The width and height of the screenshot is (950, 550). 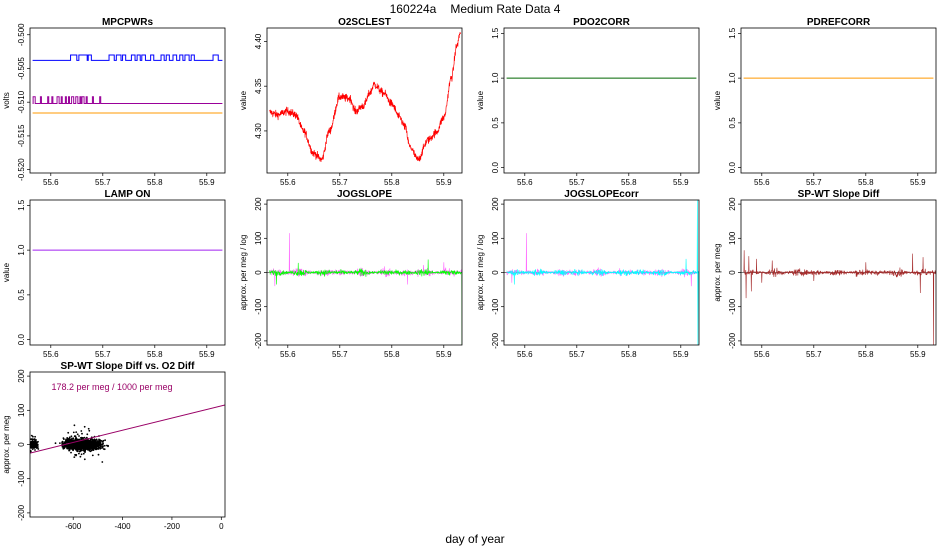 What do you see at coordinates (717, 272) in the screenshot?
I see `y-axis-label: approx. per meg` at bounding box center [717, 272].